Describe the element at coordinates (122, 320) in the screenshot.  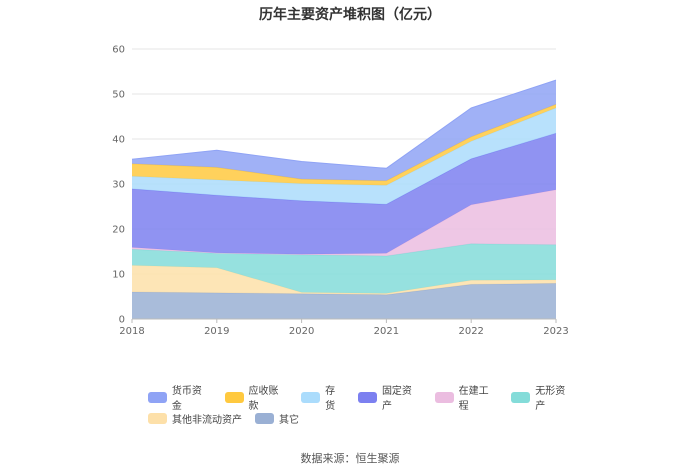
I see `y-tick-label: 0` at that location.